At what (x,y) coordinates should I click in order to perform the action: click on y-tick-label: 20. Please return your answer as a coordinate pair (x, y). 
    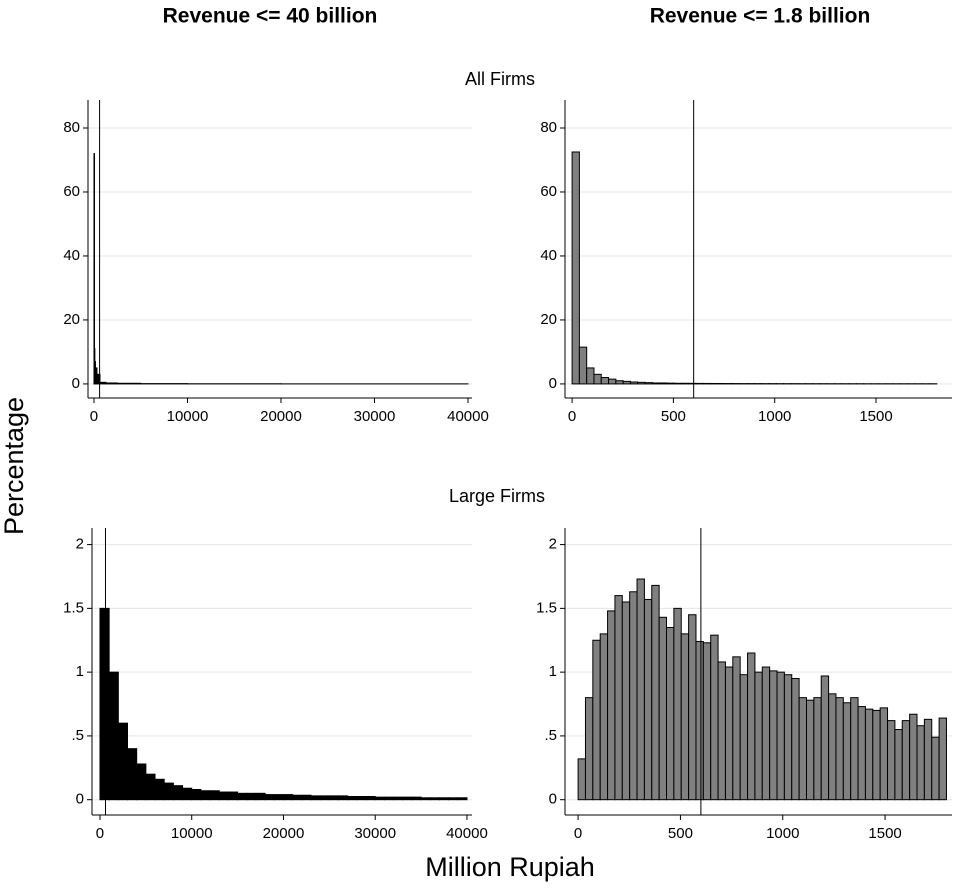
    Looking at the image, I should click on (71, 319).